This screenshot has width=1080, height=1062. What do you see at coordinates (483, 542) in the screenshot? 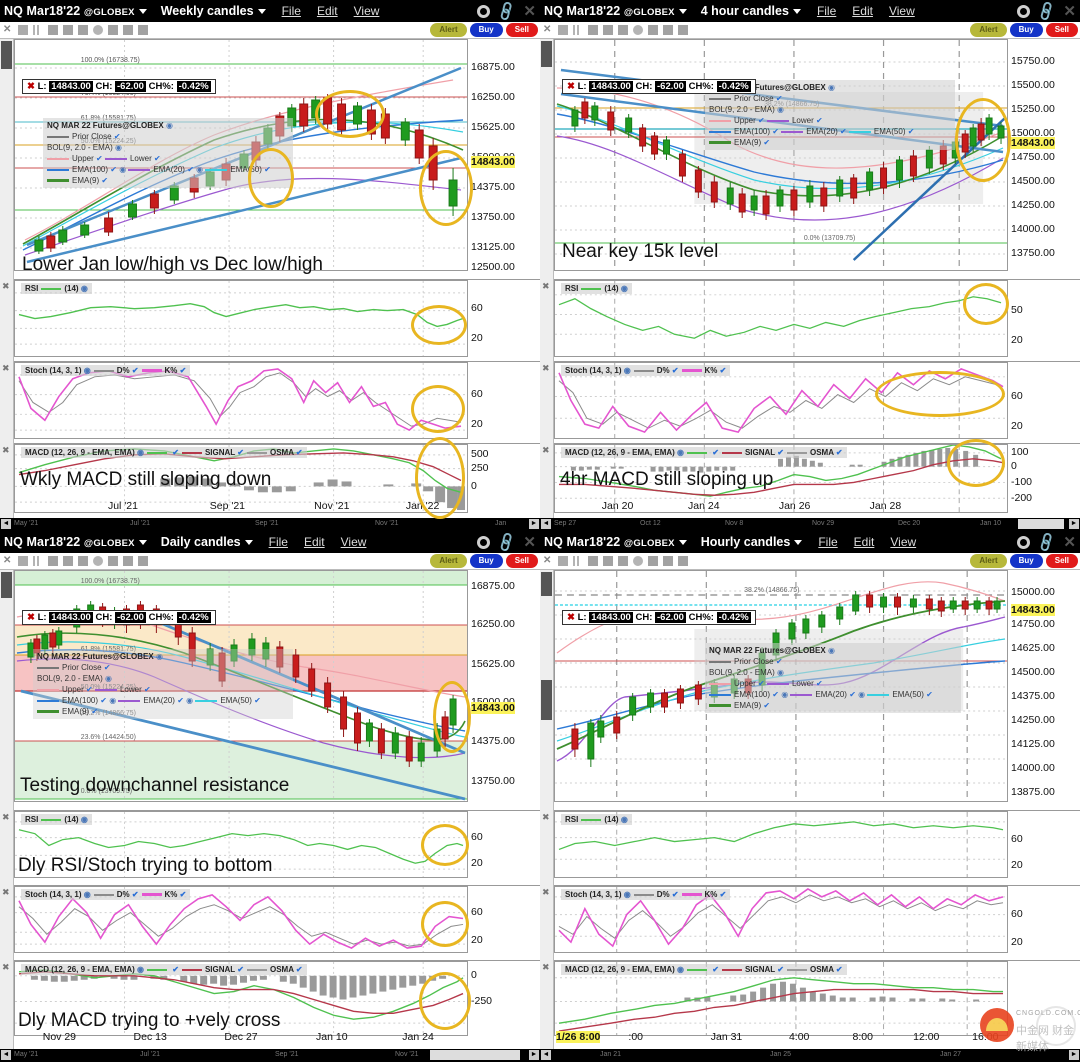
I see `gear-icon` at bounding box center [483, 542].